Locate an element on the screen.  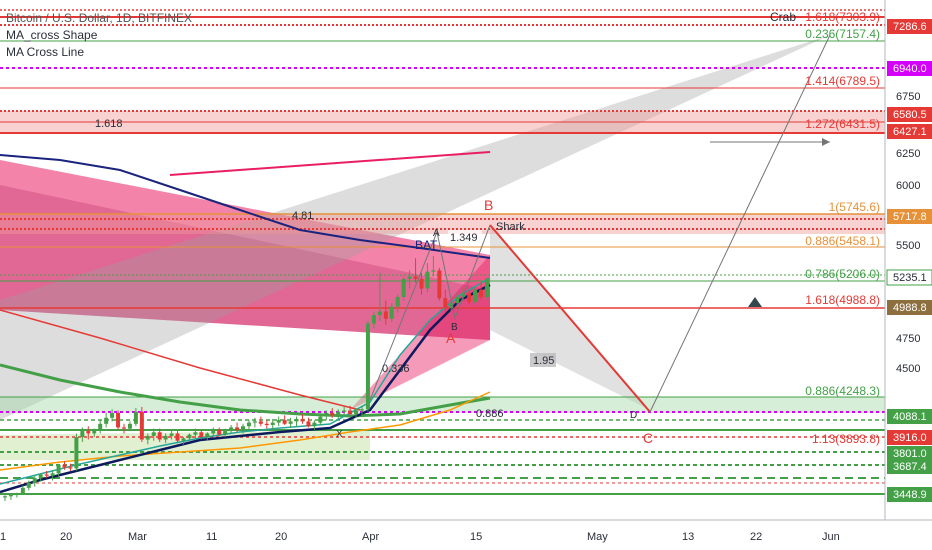
indicator-ma-cross-shape: MA_cross Shape is located at coordinates (52, 35).